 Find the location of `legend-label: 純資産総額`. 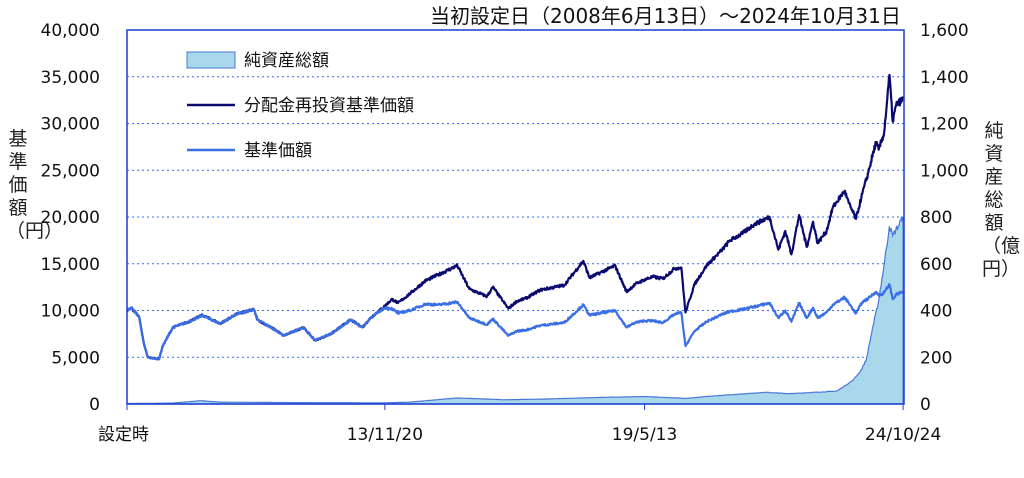

legend-label: 純資産総額 is located at coordinates (286, 61).